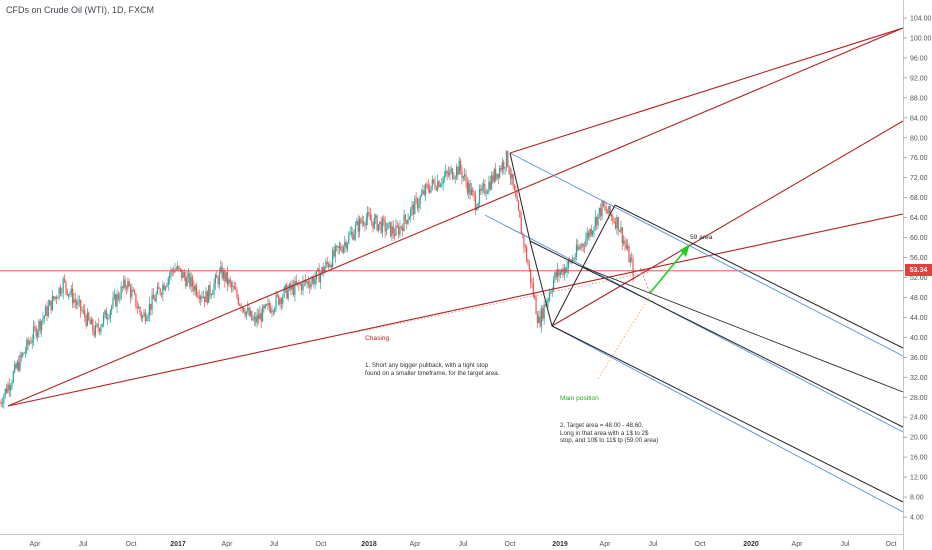 Image resolution: width=932 pixels, height=550 pixels. I want to click on chart-title: CFDs on Crude Oil (WTI), 1D, FXCM, so click(80, 10).